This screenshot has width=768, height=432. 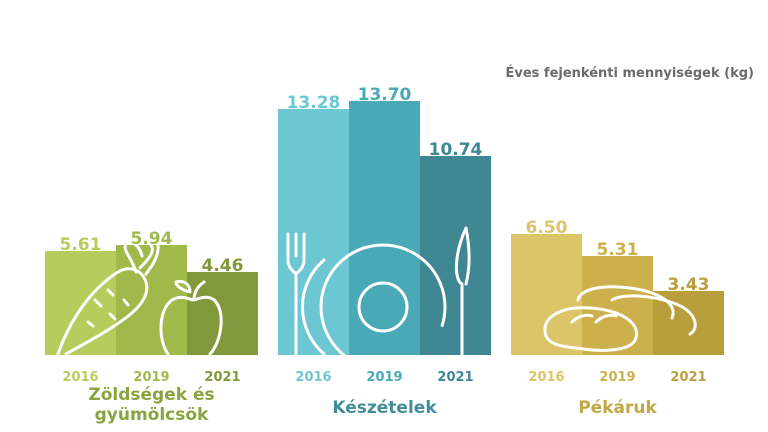 What do you see at coordinates (313, 231) in the screenshot?
I see `bar-1-2016` at bounding box center [313, 231].